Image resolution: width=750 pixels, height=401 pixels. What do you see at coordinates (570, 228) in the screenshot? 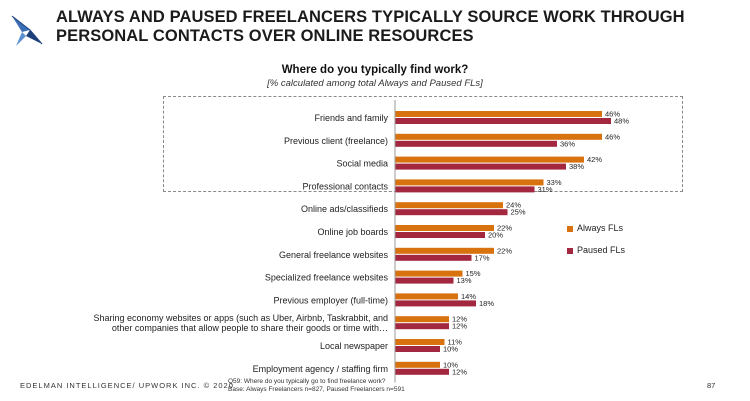
I see `legend-swatch-always` at bounding box center [570, 228].